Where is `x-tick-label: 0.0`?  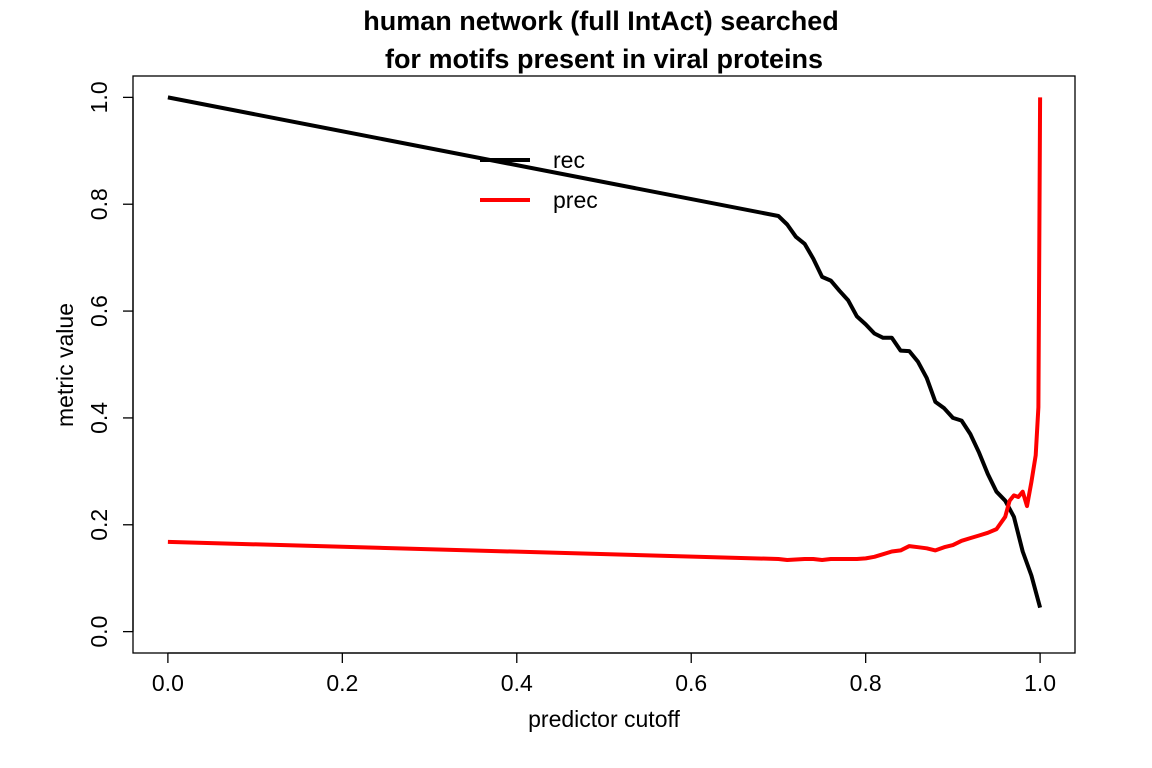
x-tick-label: 0.0 is located at coordinates (168, 683).